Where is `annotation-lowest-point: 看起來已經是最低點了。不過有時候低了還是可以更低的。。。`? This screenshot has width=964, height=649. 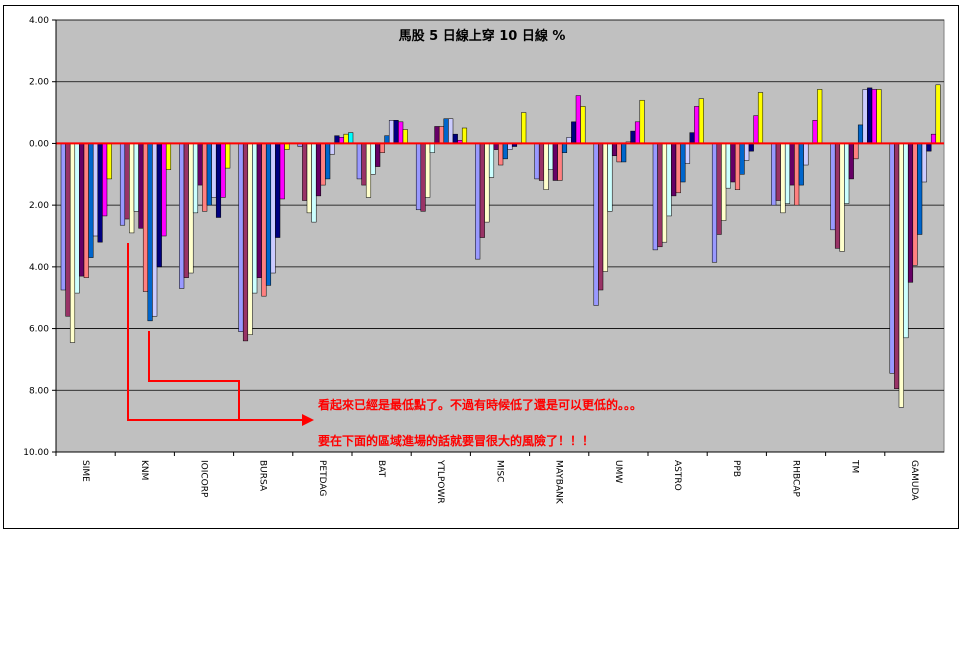 annotation-lowest-point: 看起來已經是最低點了。不過有時候低了還是可以更低的。。。 is located at coordinates (480, 404).